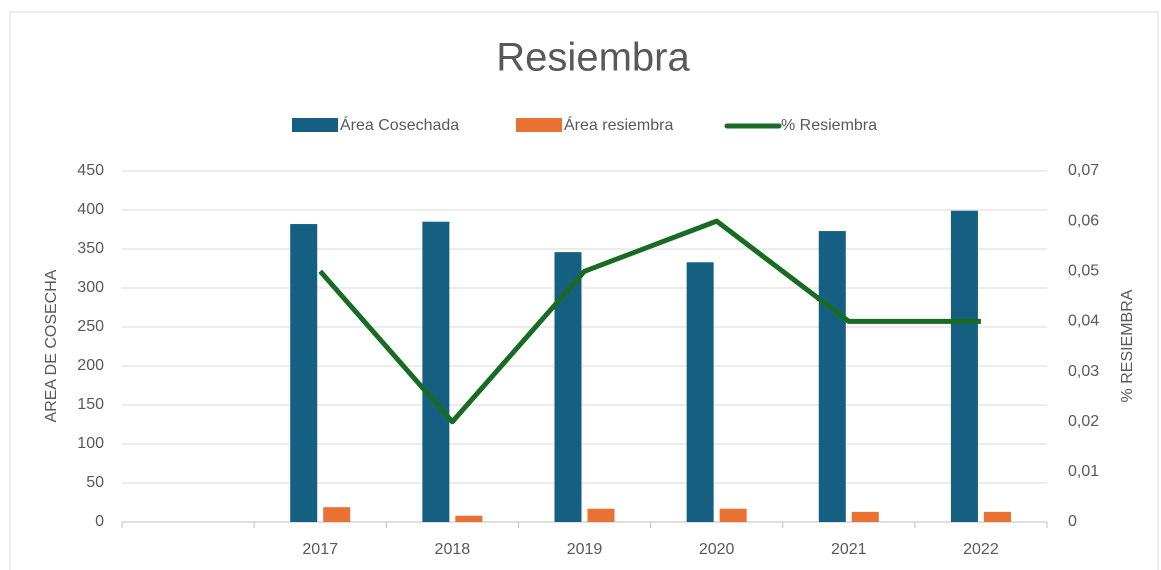 The image size is (1161, 570). What do you see at coordinates (95, 482) in the screenshot?
I see `y-tick-label: 50` at bounding box center [95, 482].